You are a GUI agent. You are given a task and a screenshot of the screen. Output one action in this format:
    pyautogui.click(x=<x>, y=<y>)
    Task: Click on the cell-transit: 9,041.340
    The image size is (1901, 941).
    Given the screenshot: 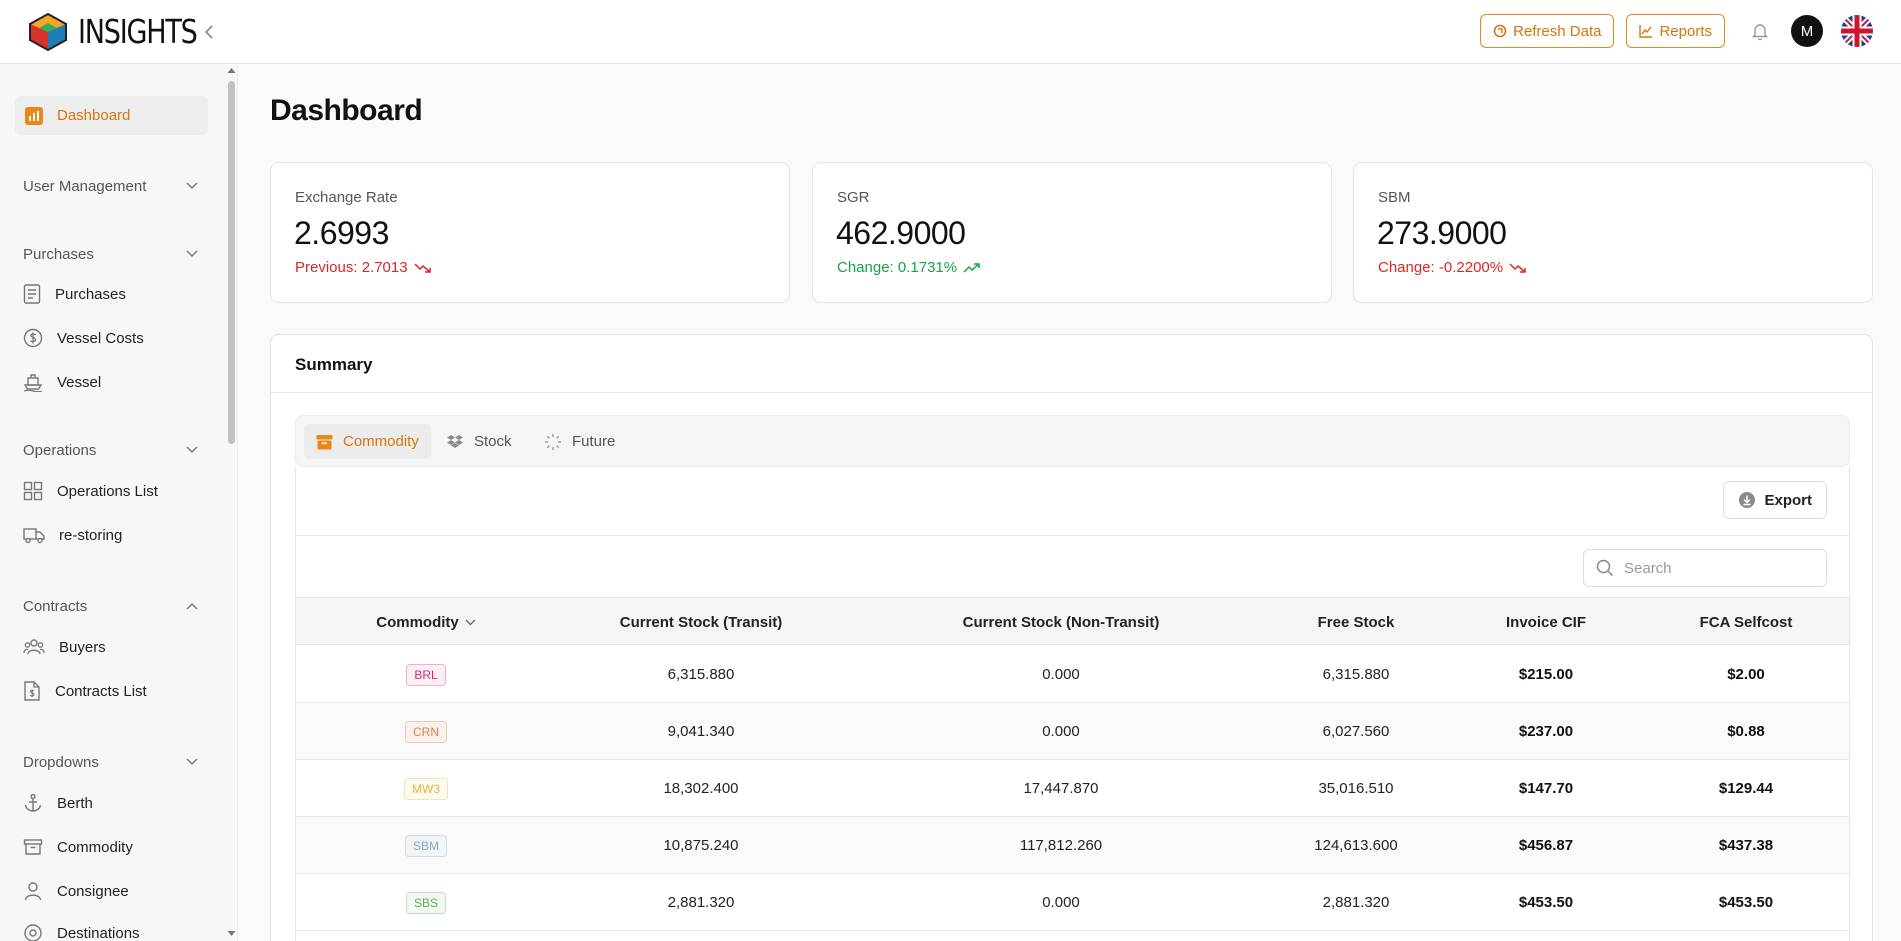 What is the action you would take?
    pyautogui.click(x=701, y=731)
    